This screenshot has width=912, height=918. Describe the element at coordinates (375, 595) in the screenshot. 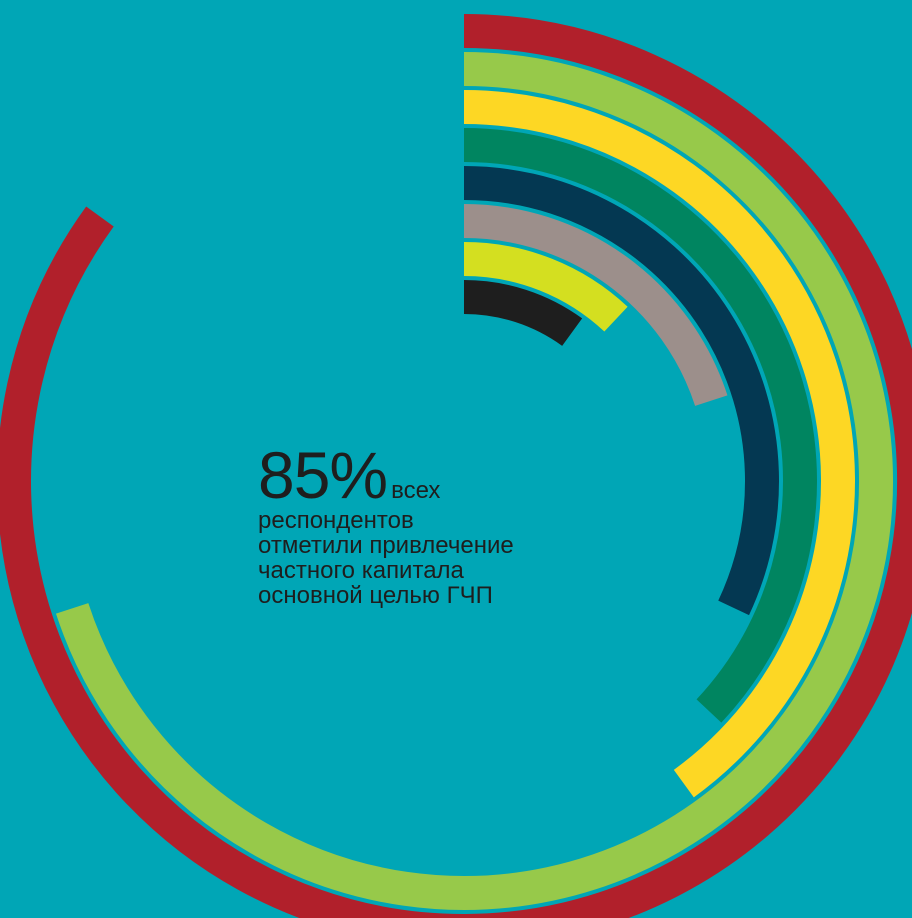

I see `headline-line: основной целью ГЧП` at that location.